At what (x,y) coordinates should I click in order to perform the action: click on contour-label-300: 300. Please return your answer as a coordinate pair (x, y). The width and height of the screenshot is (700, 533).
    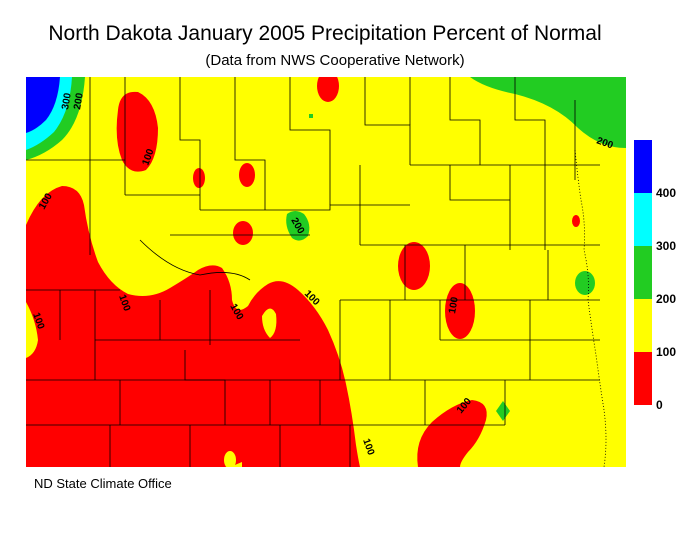
    Looking at the image, I should click on (67, 101).